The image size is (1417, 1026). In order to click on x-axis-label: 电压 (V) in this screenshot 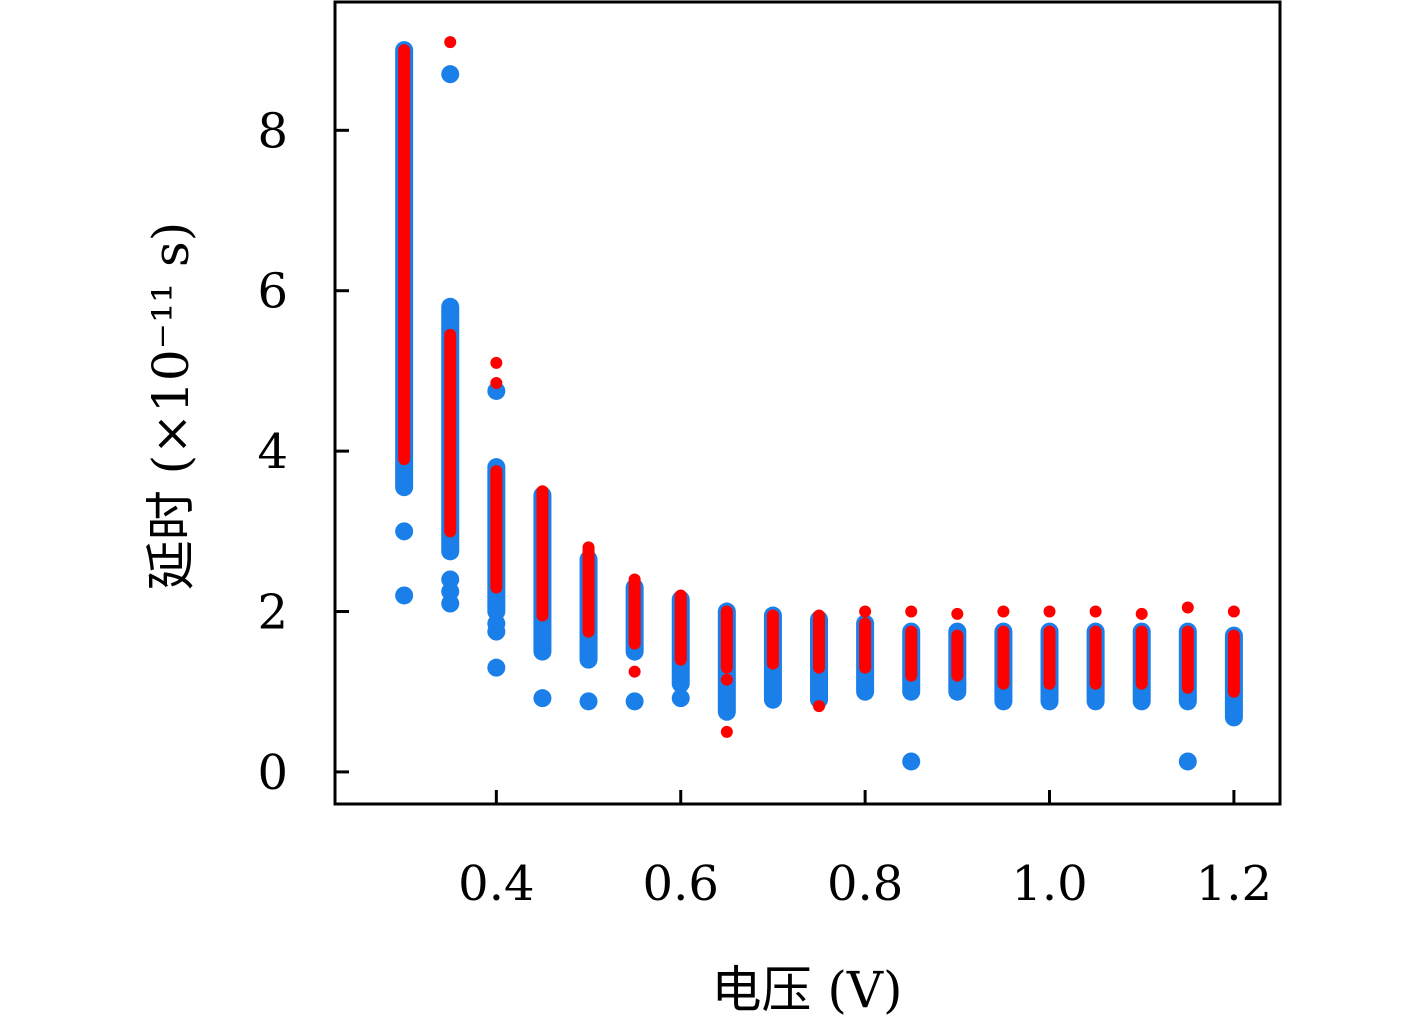, I will do `click(806, 990)`.